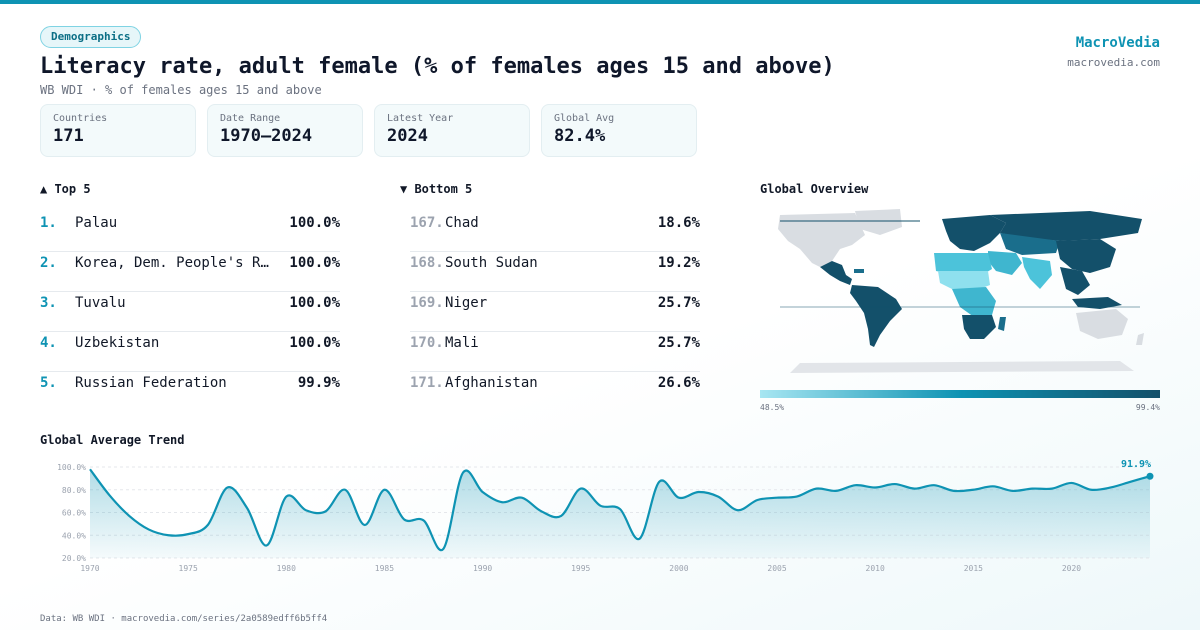 The height and width of the screenshot is (630, 1200). What do you see at coordinates (190, 352) in the screenshot?
I see `list-item: 4. Uzbekistan 100.0%` at bounding box center [190, 352].